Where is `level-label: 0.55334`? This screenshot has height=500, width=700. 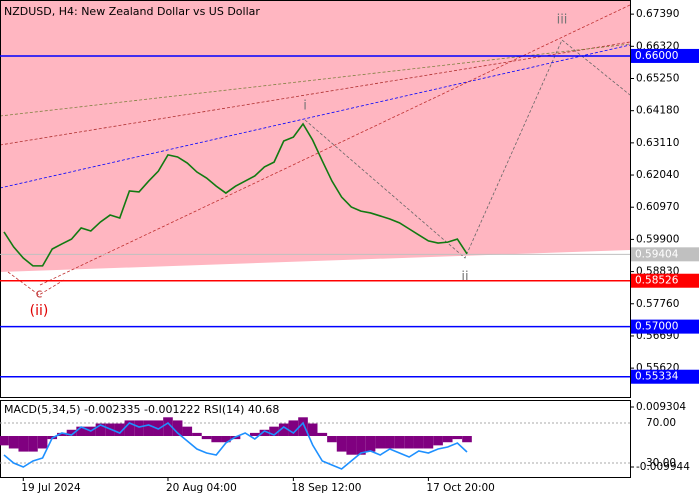
level-label: 0.55334 is located at coordinates (657, 377).